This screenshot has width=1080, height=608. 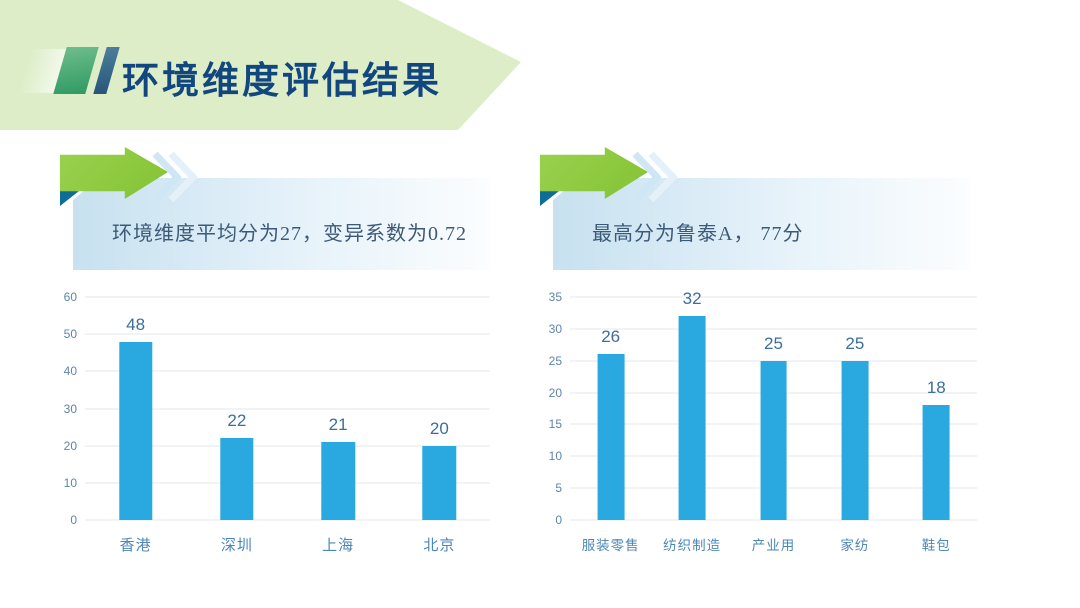 What do you see at coordinates (555, 360) in the screenshot?
I see `y-tick-label: 25` at bounding box center [555, 360].